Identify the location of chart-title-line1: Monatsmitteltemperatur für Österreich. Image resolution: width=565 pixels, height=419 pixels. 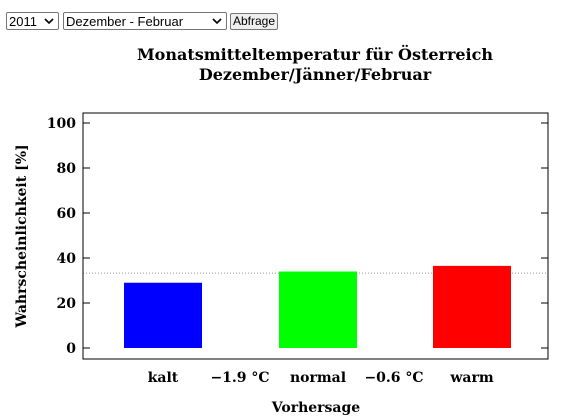
(315, 54).